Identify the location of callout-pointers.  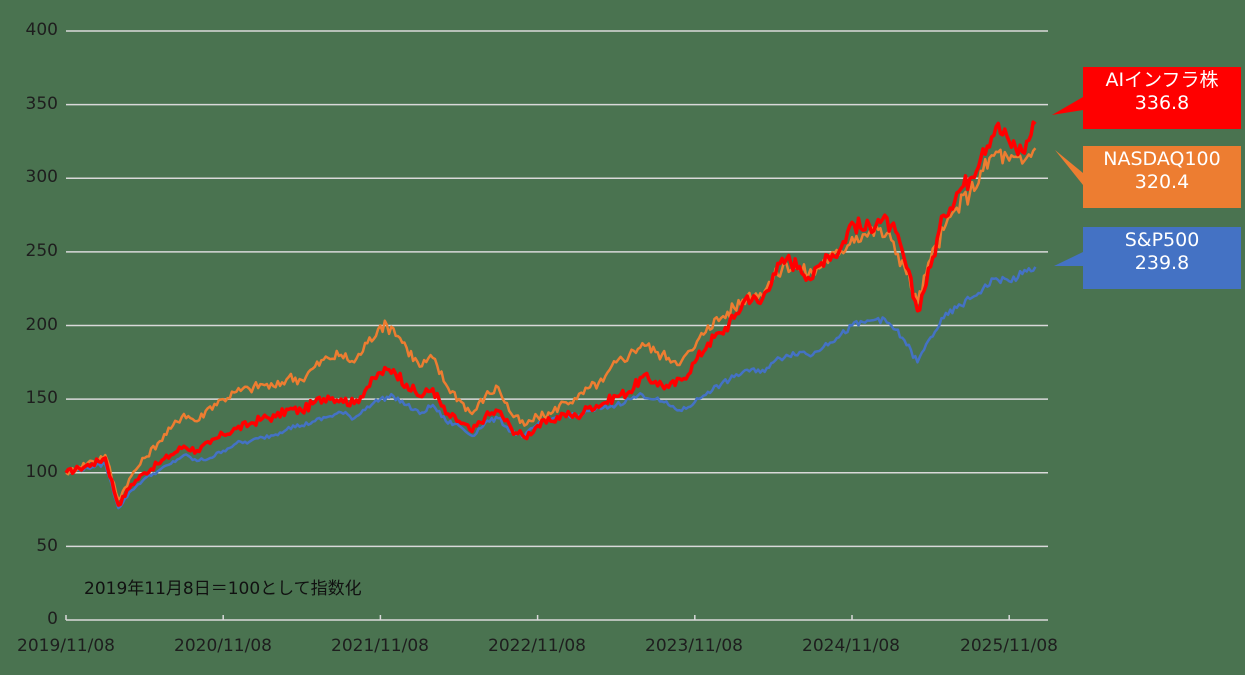
(1067, 181).